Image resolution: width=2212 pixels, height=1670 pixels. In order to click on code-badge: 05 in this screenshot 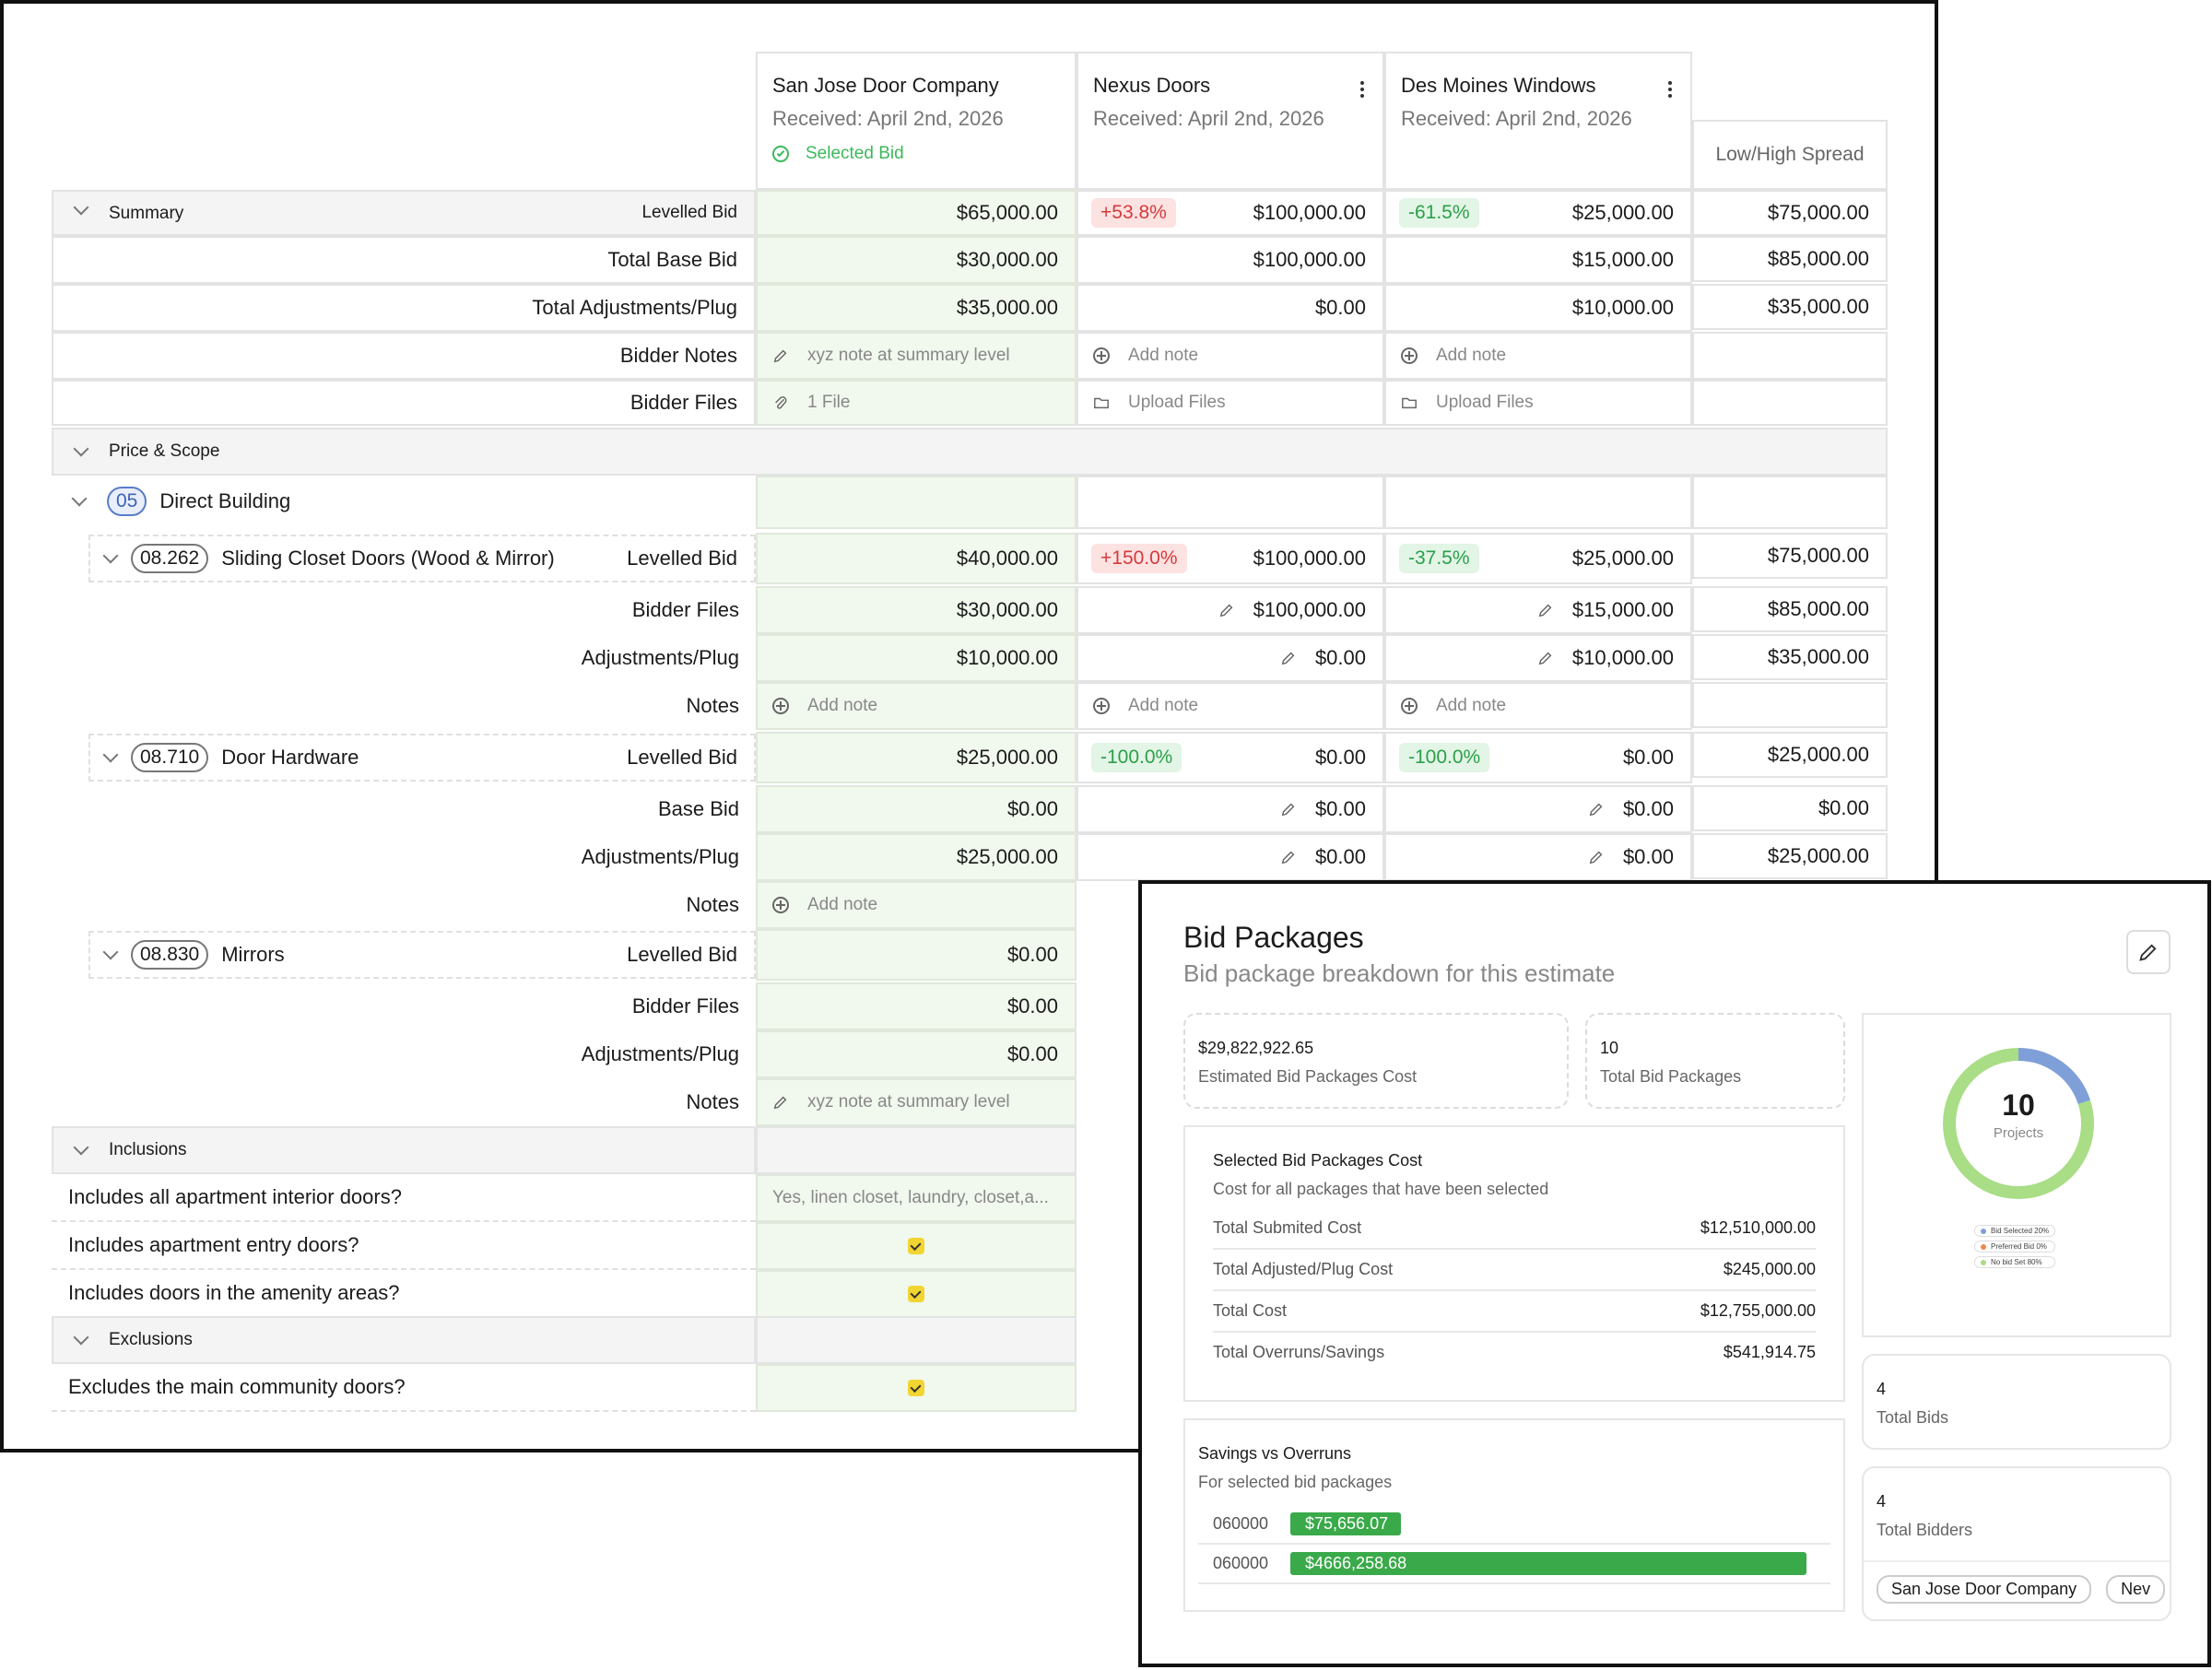, I will do `click(127, 502)`.